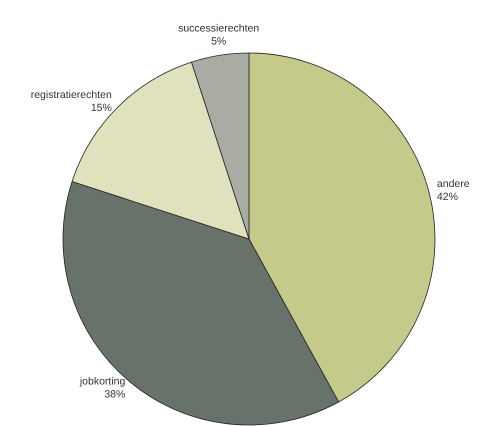 This screenshot has width=481, height=426. I want to click on slice-label: successierechten, so click(219, 28).